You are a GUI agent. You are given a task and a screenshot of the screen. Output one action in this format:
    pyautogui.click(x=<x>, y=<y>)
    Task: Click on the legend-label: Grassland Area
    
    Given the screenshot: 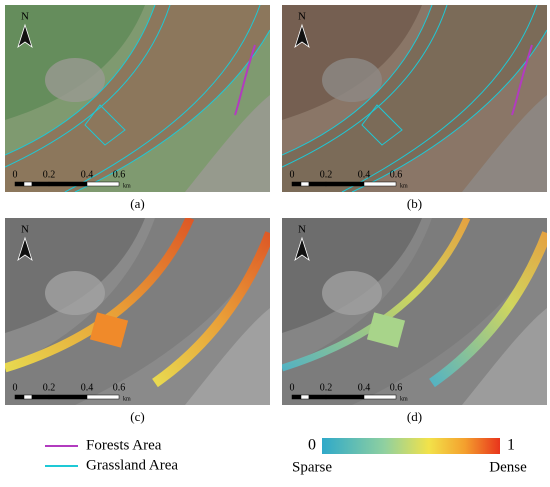 What is the action you would take?
    pyautogui.click(x=132, y=465)
    